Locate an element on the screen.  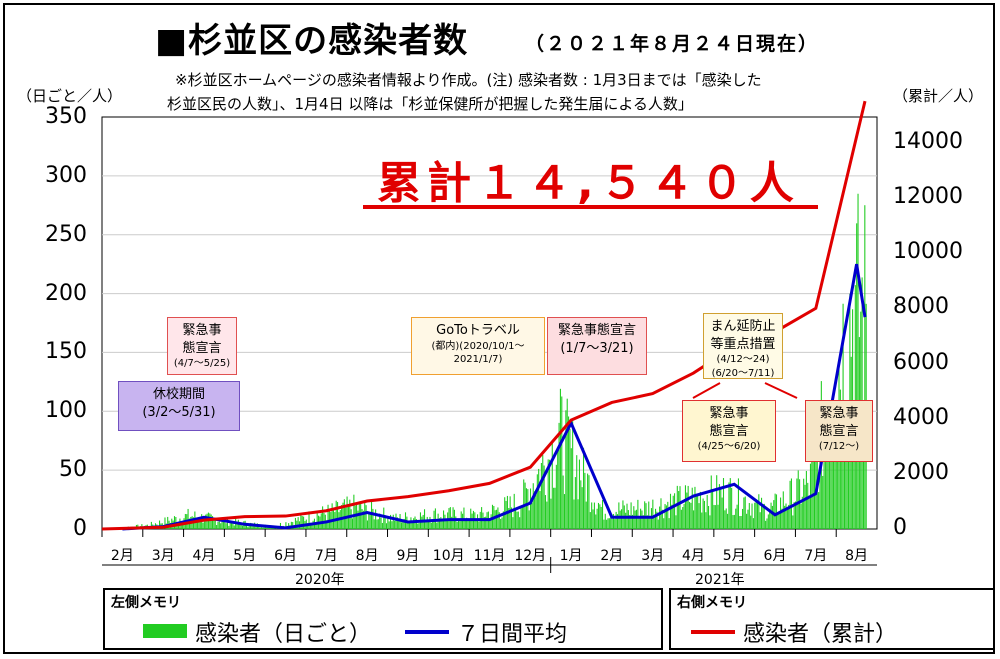
x-tick-label: 1月 is located at coordinates (571, 556).